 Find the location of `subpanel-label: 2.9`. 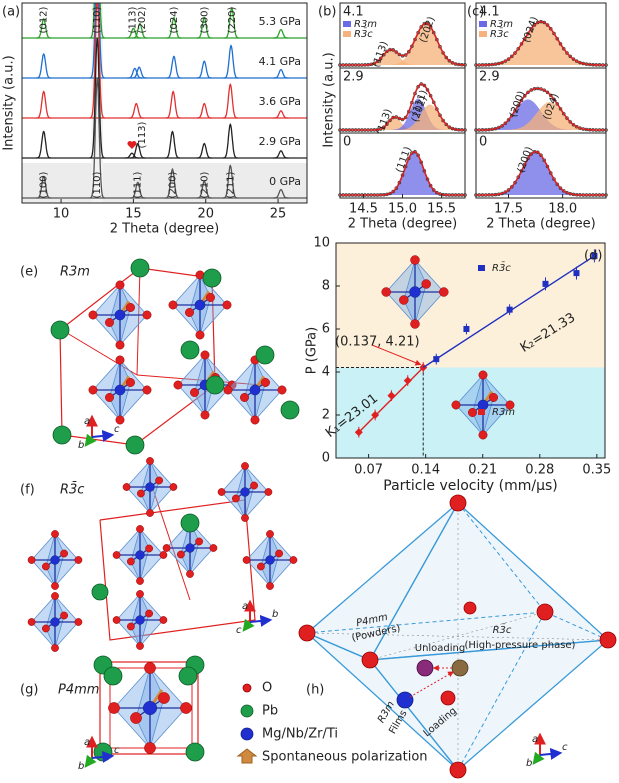

subpanel-label: 2.9 is located at coordinates (489, 77).